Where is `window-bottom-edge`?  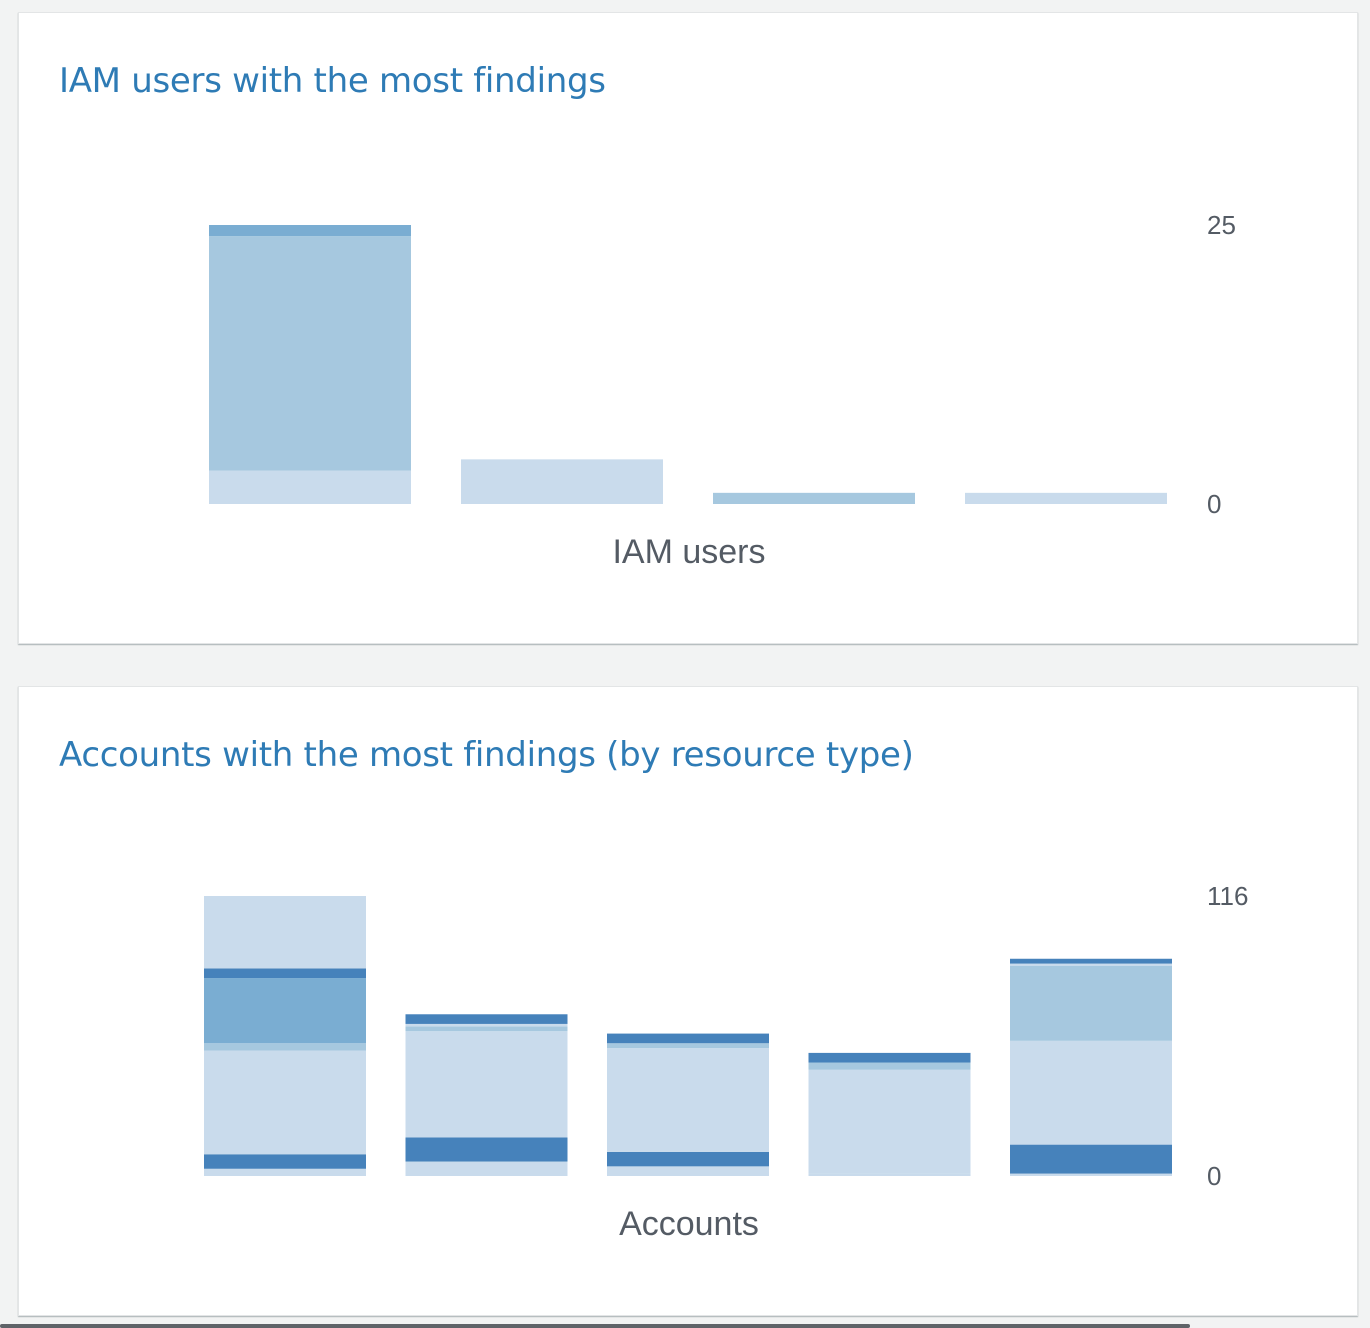 window-bottom-edge is located at coordinates (595, 1326).